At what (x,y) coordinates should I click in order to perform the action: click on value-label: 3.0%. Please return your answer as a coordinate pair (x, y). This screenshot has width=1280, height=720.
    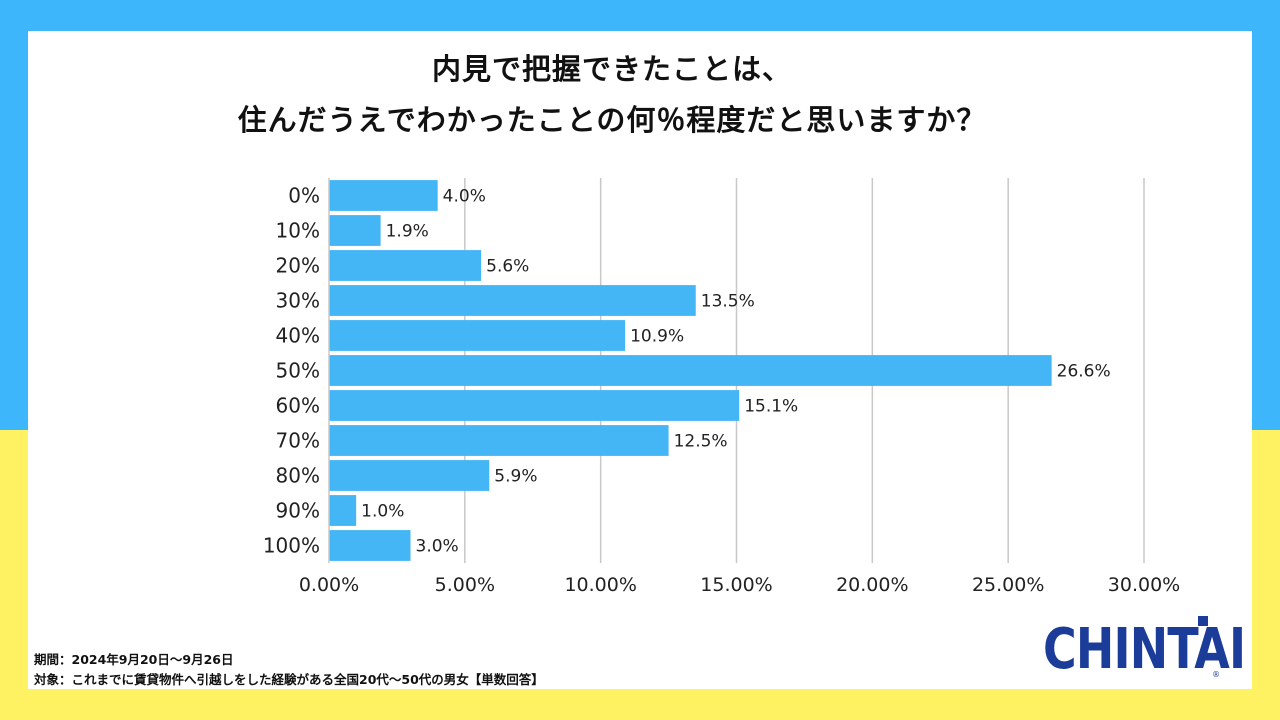
    Looking at the image, I should click on (437, 547).